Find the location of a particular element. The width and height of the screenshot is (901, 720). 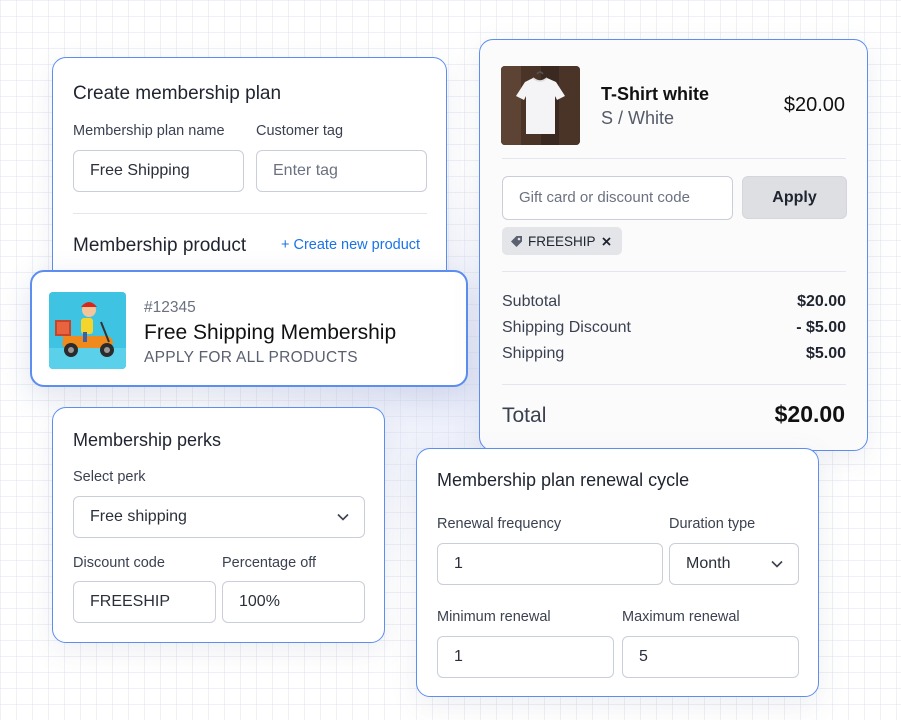

percentage-off-label: Percentage off is located at coordinates (269, 563).